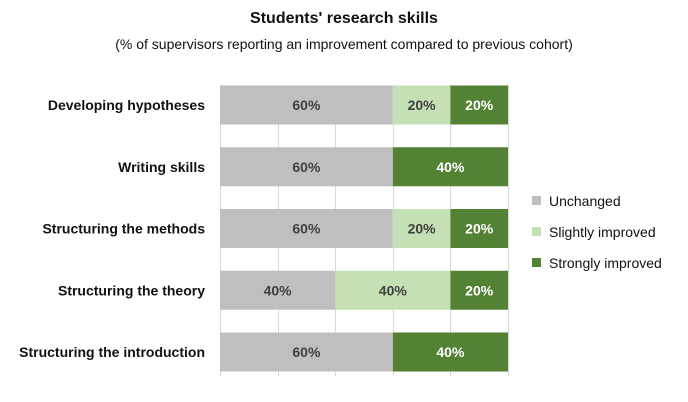 The image size is (688, 402). I want to click on category-label-structuring-the-methods: Structuring the methods, so click(123, 229).